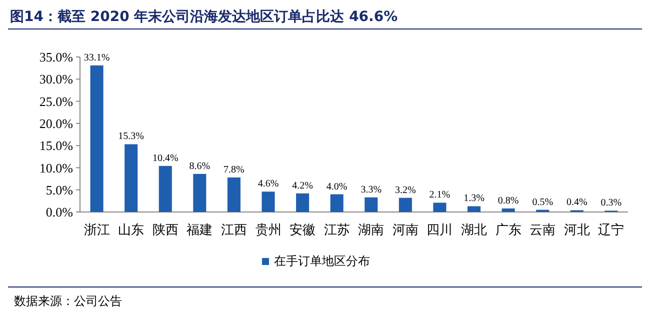  I want to click on data-label: 0.4%, so click(577, 202).